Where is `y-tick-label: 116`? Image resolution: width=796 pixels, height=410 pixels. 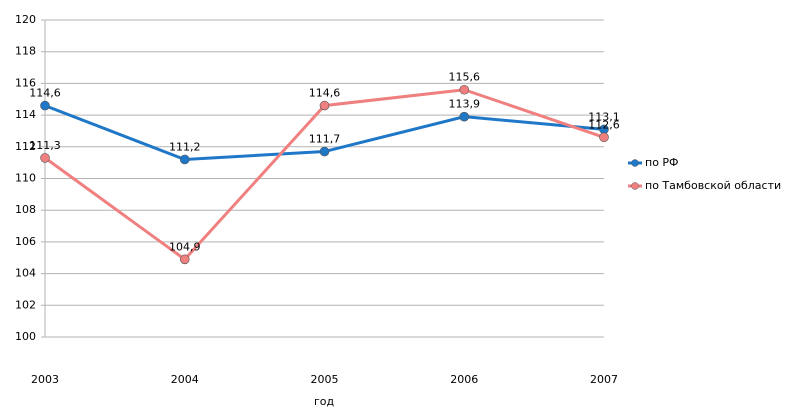 y-tick-label: 116 is located at coordinates (25, 82).